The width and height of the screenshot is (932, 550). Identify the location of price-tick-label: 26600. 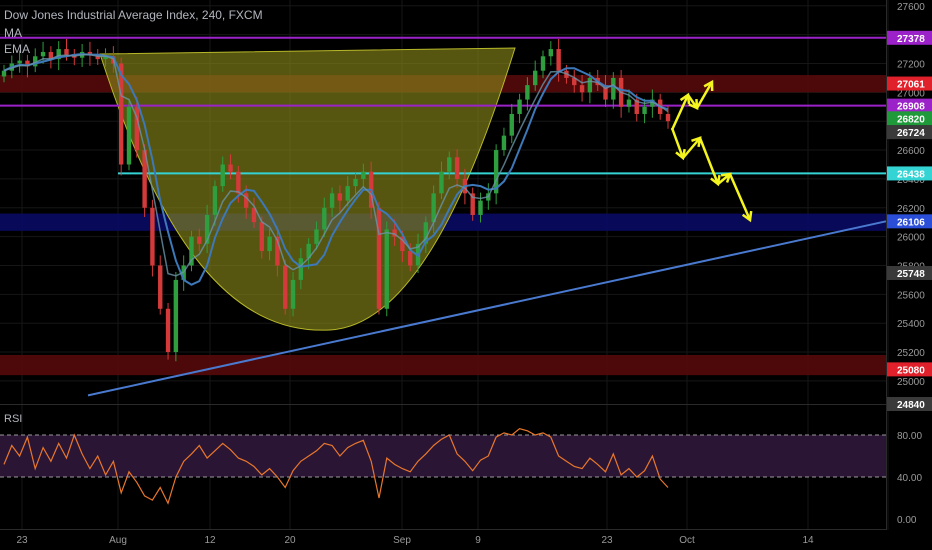
(911, 151).